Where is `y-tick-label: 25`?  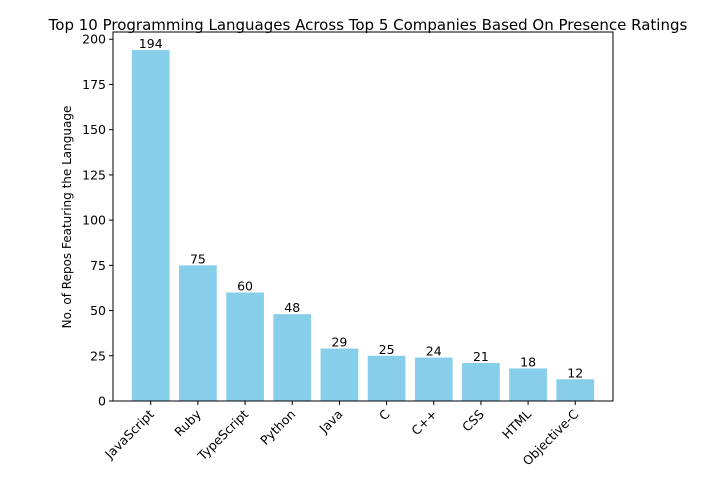 y-tick-label: 25 is located at coordinates (98, 355).